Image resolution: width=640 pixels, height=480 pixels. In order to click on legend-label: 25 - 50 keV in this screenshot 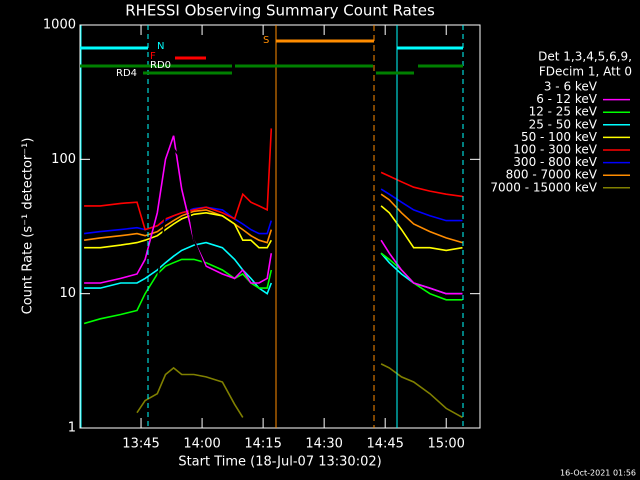, I will do `click(563, 124)`.